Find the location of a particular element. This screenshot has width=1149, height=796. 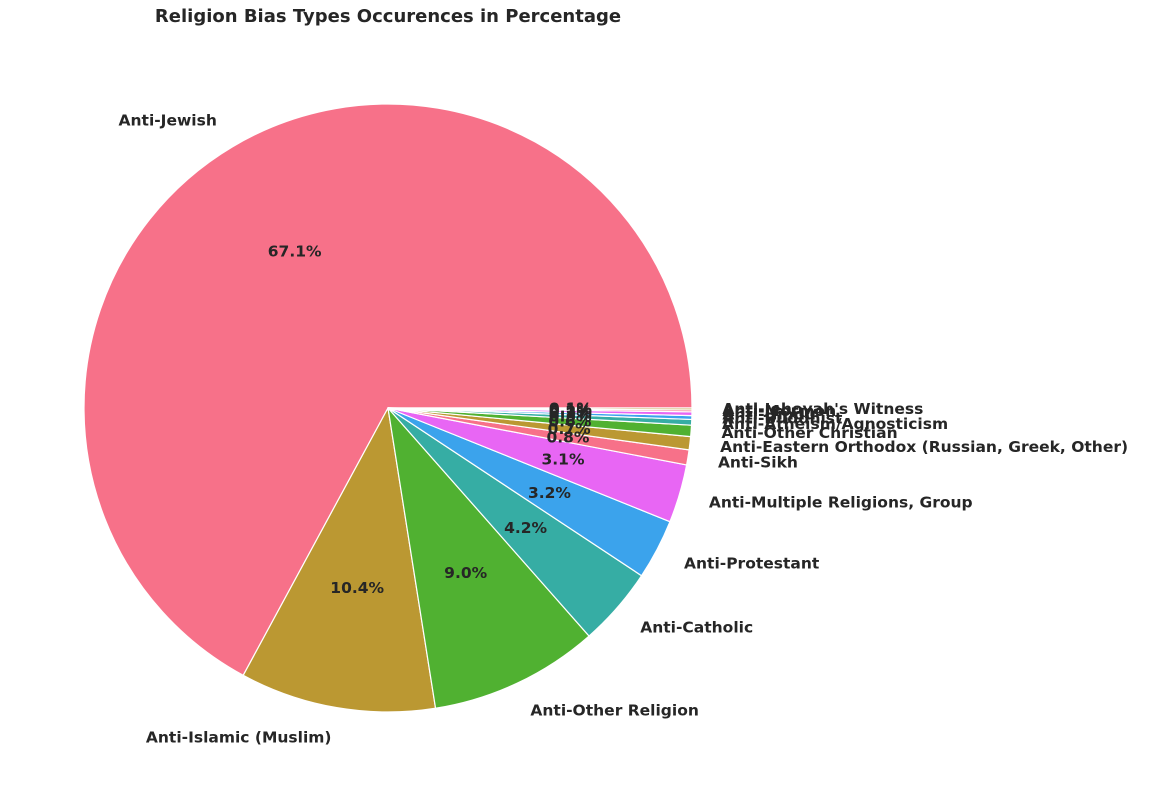

pct-label-anti-mormon: 0.1% is located at coordinates (570, 410).